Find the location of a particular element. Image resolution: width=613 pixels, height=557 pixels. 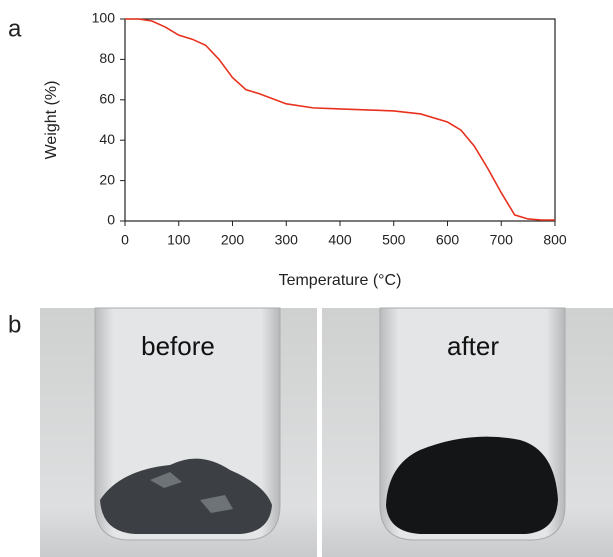

panel-label: b is located at coordinates (14, 324).